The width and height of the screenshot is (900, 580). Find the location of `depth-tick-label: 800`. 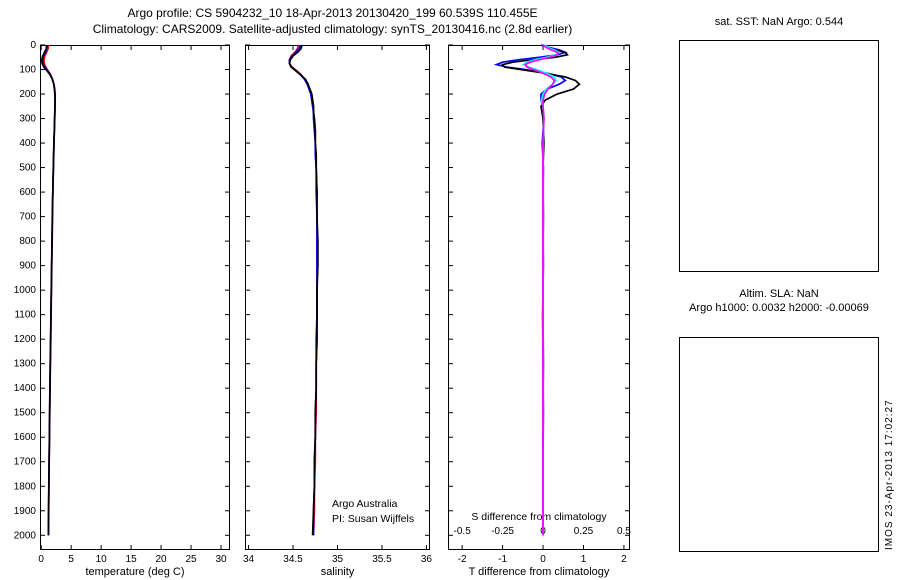

depth-tick-label: 800 is located at coordinates (27, 241).